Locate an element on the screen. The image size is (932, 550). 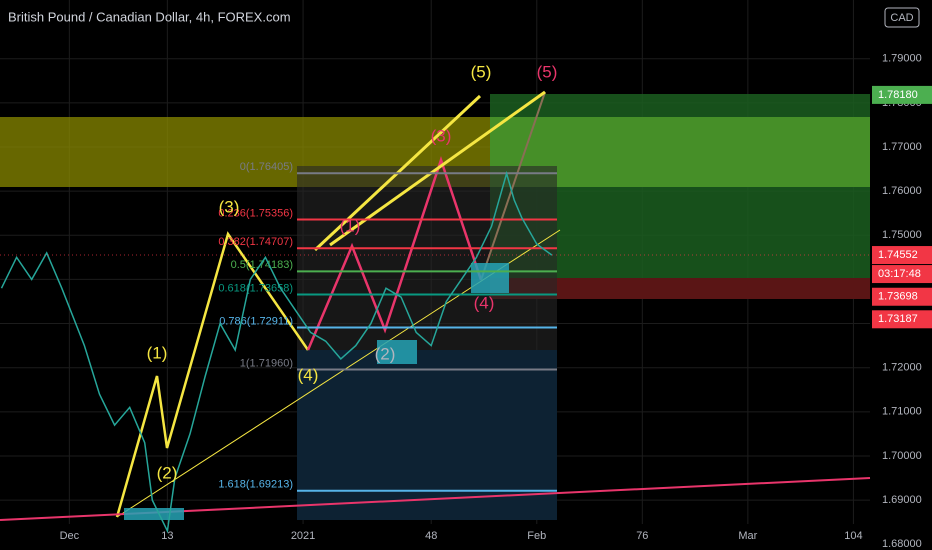
fib-label: 0.786(1.72911) is located at coordinates (256, 321).